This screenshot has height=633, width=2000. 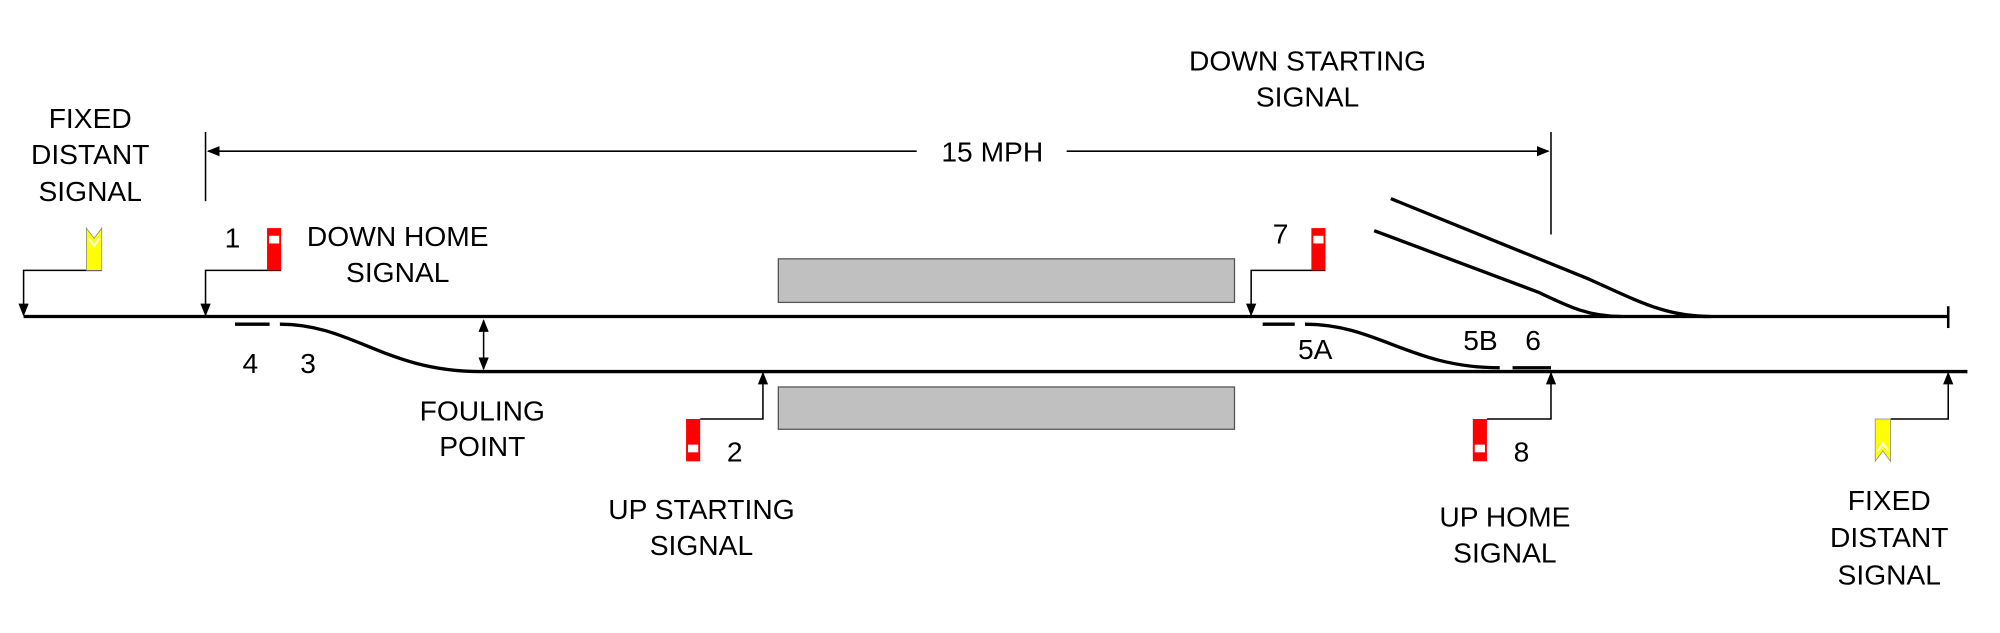 What do you see at coordinates (1281, 233) in the screenshot?
I see `lever-7: 7` at bounding box center [1281, 233].